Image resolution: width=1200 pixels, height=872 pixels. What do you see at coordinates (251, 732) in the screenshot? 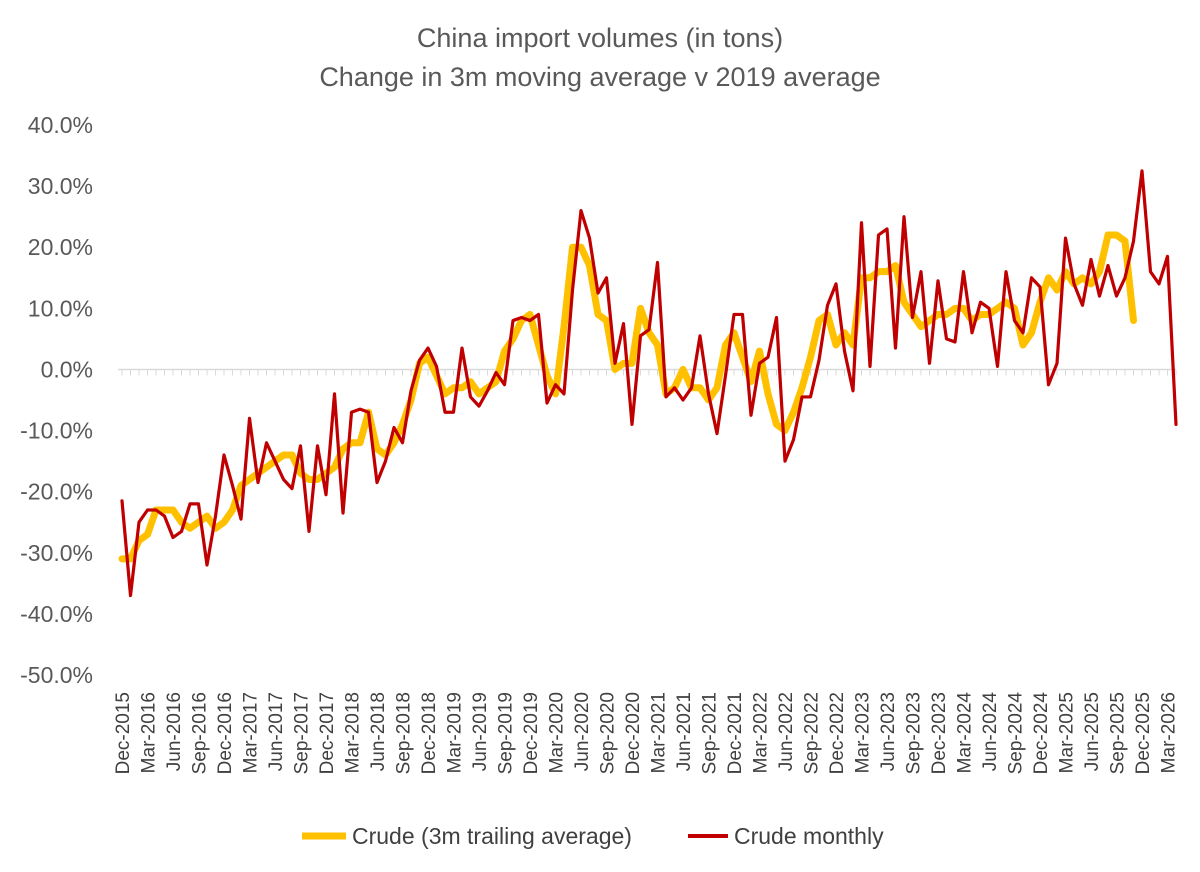
I see `x-tick-label: Mar-2017` at bounding box center [251, 732].